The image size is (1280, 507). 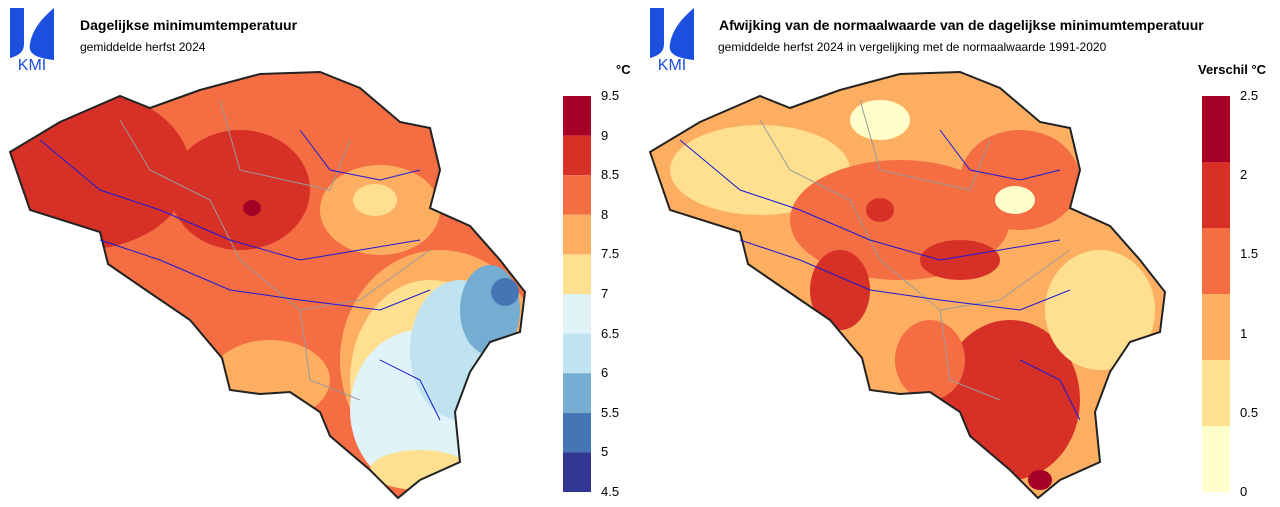 What do you see at coordinates (610, 491) in the screenshot?
I see `legend-tick-label: 4.5` at bounding box center [610, 491].